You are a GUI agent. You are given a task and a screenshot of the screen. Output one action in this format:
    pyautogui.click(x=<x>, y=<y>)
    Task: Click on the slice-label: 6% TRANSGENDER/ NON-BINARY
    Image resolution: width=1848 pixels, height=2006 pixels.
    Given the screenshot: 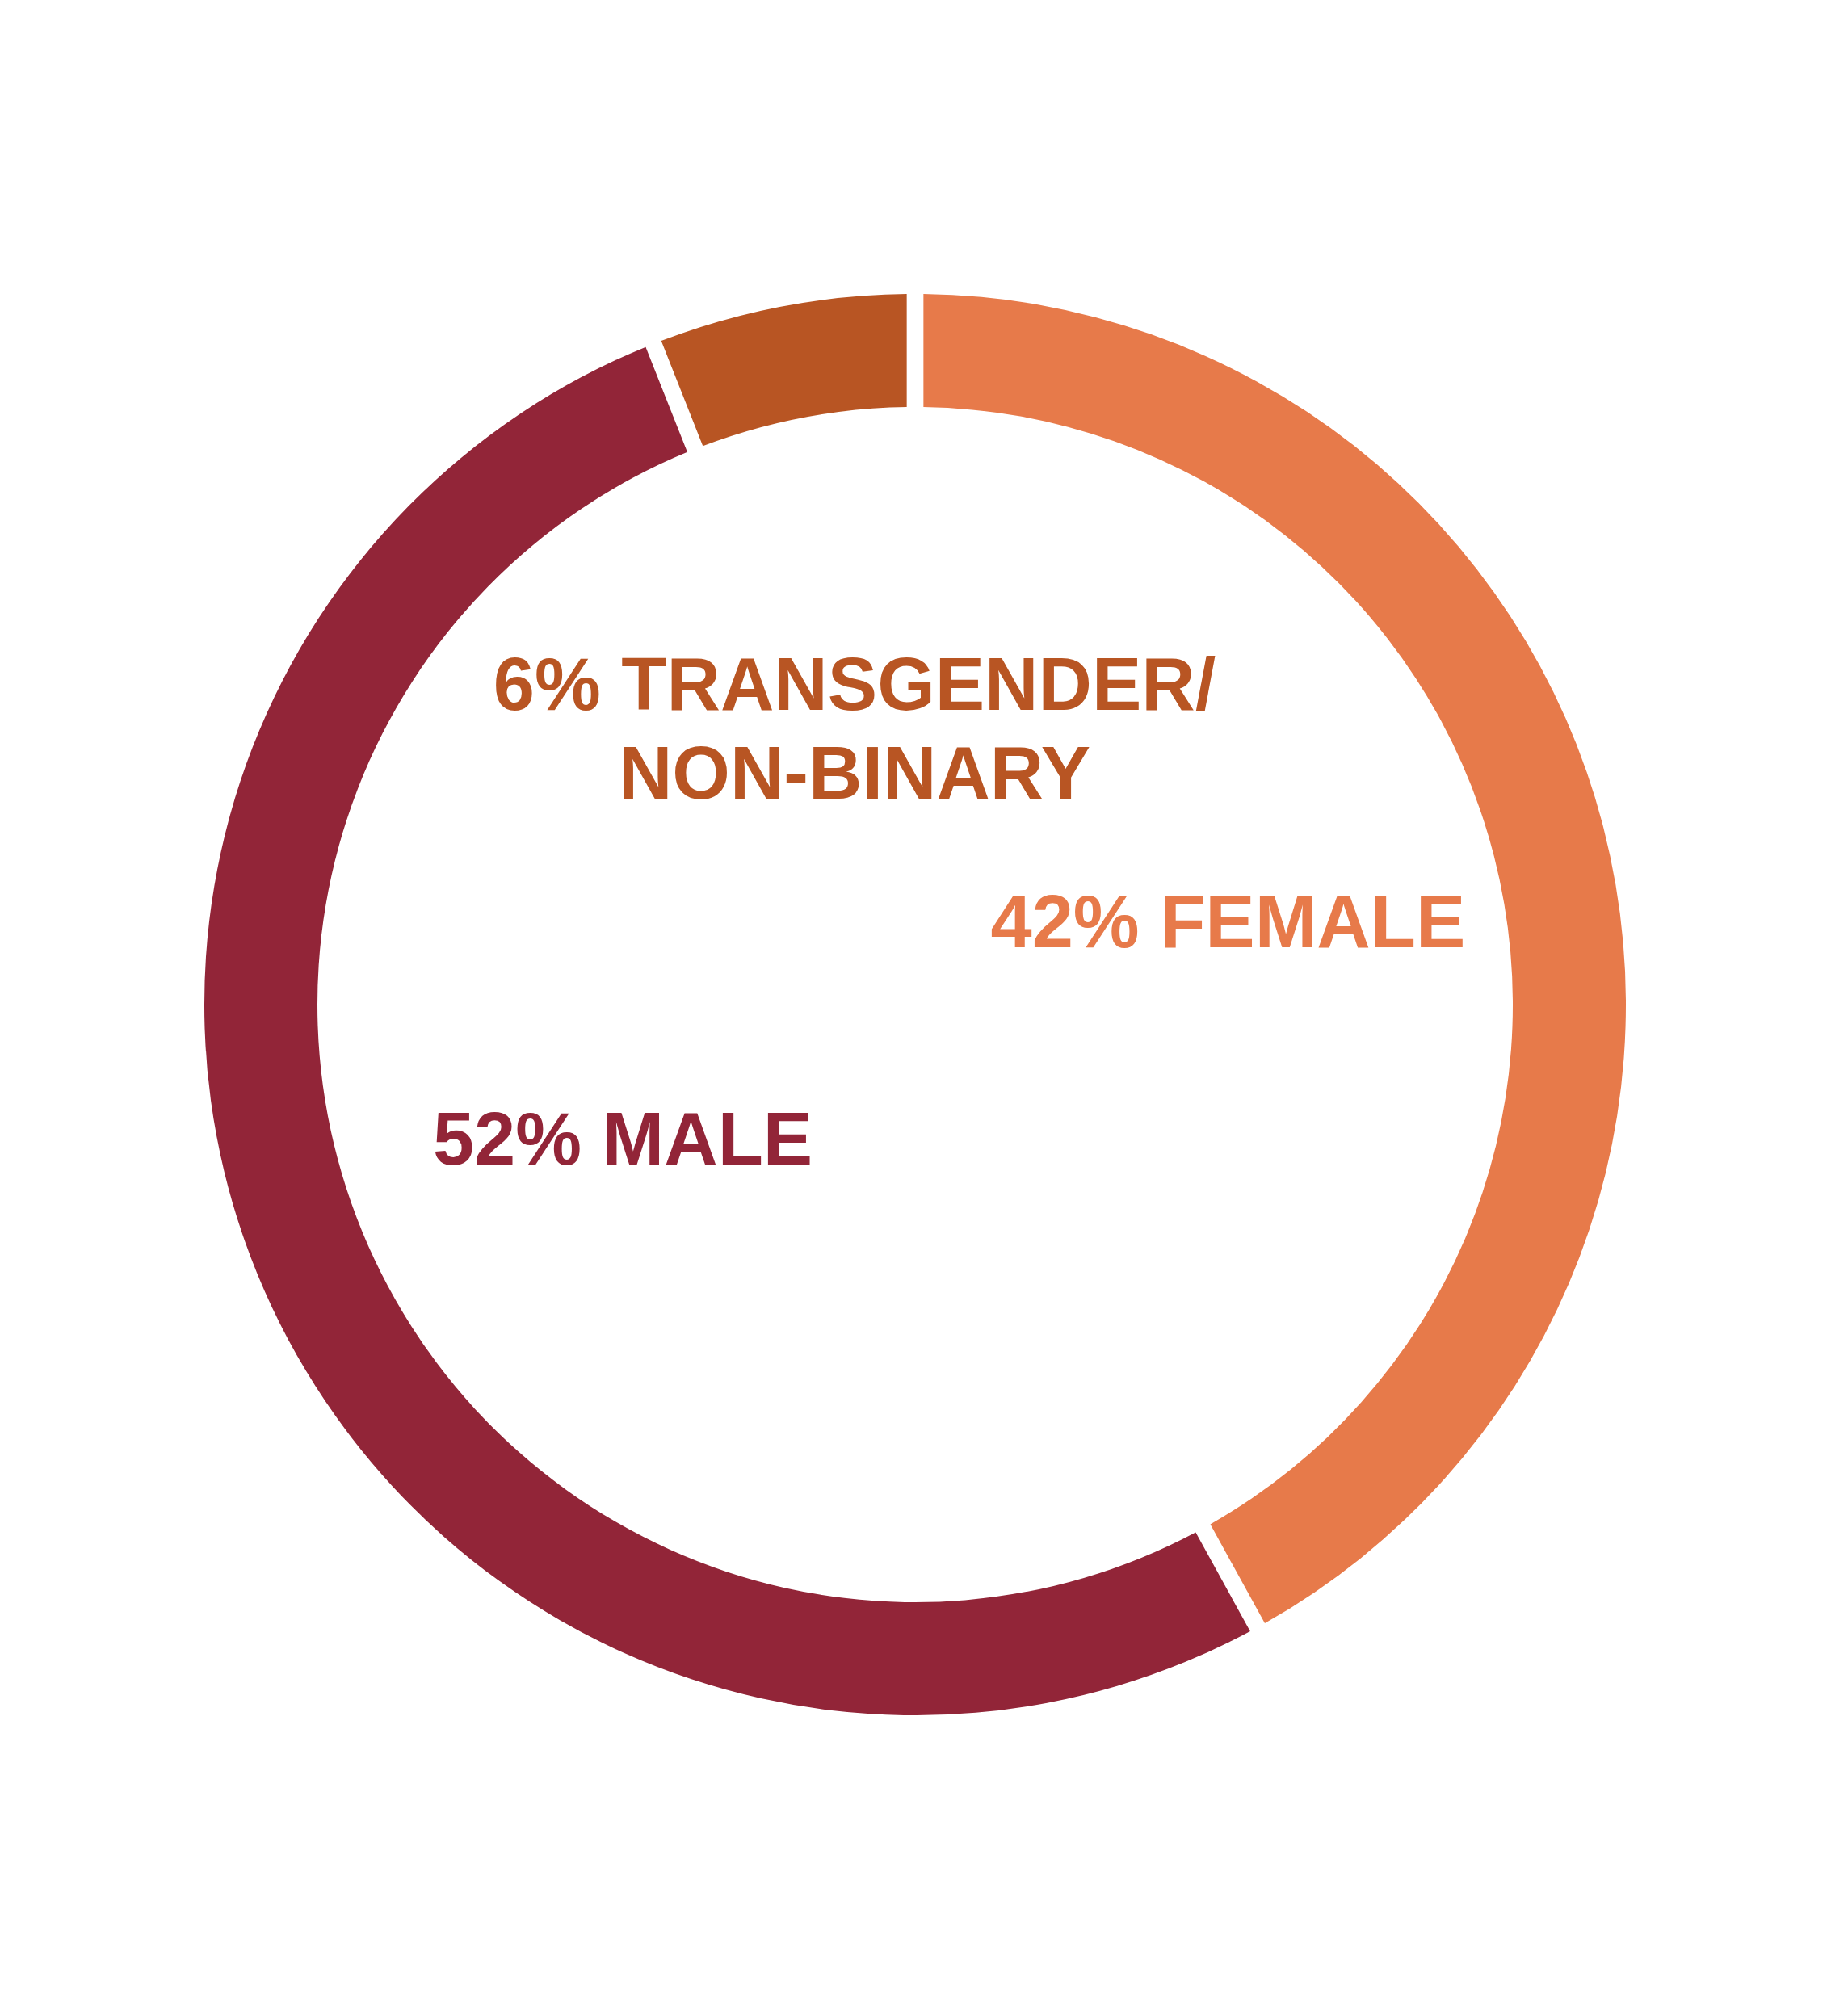 What is the action you would take?
    pyautogui.click(x=854, y=729)
    